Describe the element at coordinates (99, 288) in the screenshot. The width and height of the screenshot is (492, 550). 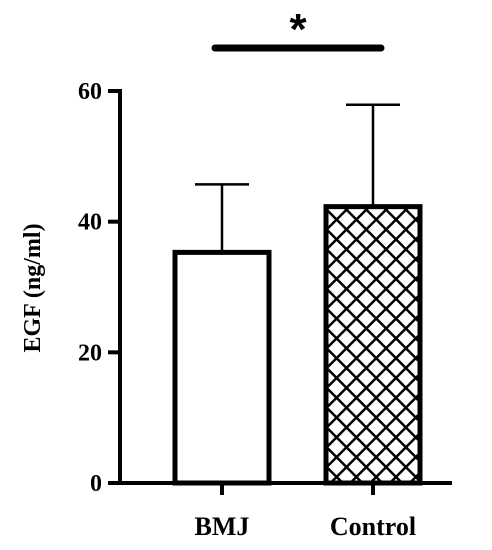
I see `y-axis-ticks: 0 20 40 60` at that location.